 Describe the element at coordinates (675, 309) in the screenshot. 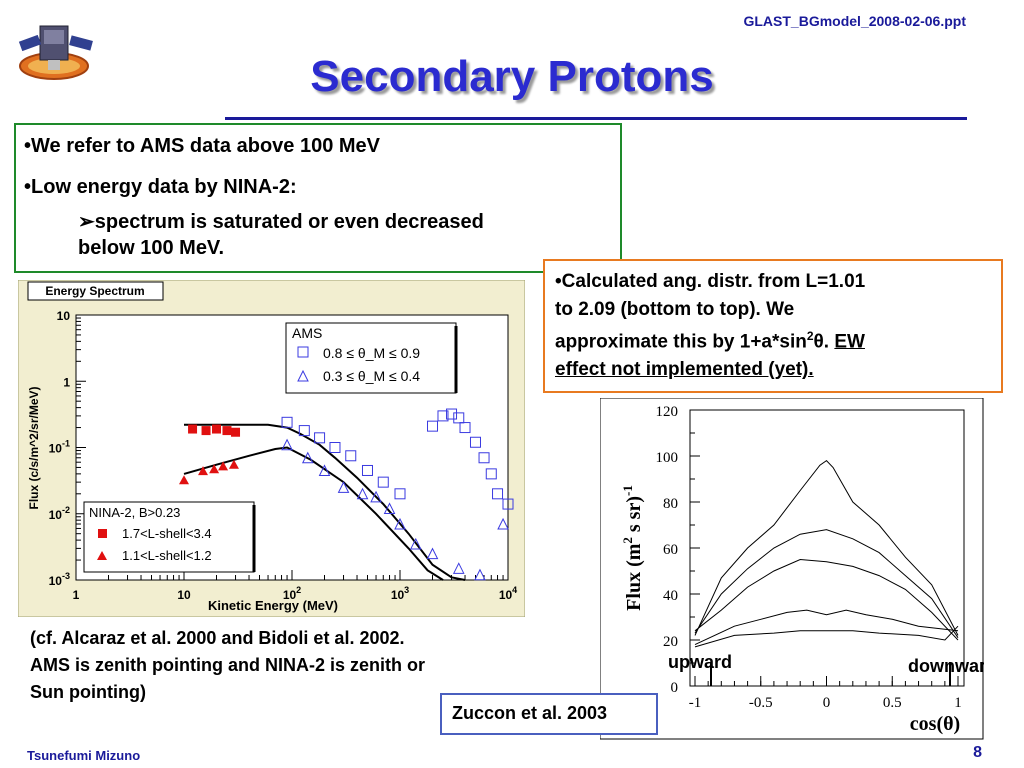

I see `note-line-2: to 2.09 (bottom to top). We` at that location.